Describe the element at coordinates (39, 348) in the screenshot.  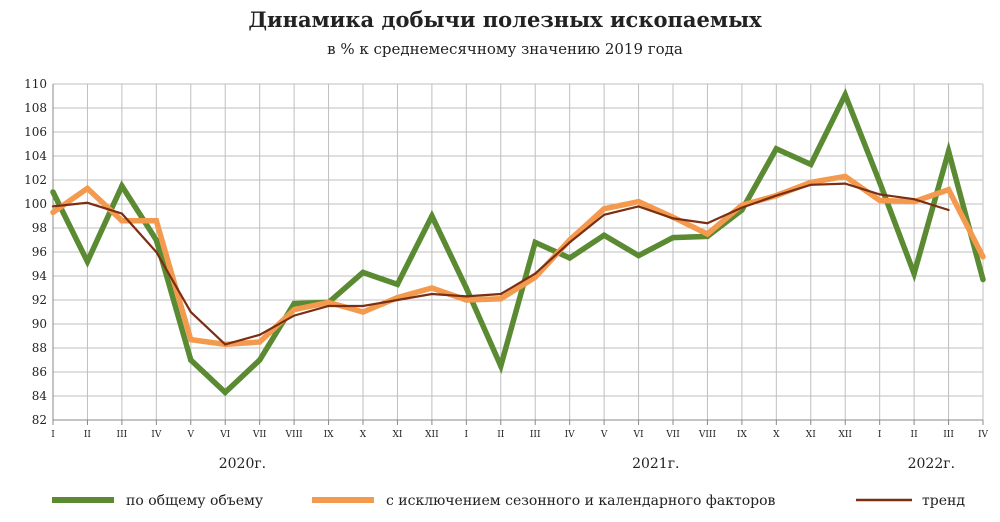
I see `y-tick-label: 88` at that location.